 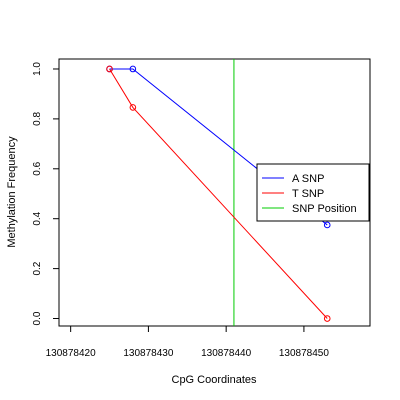 What do you see at coordinates (45, 193) in the screenshot?
I see `y-axis: 0.0 0.2 0.4 0.6 0.8 1.0` at bounding box center [45, 193].